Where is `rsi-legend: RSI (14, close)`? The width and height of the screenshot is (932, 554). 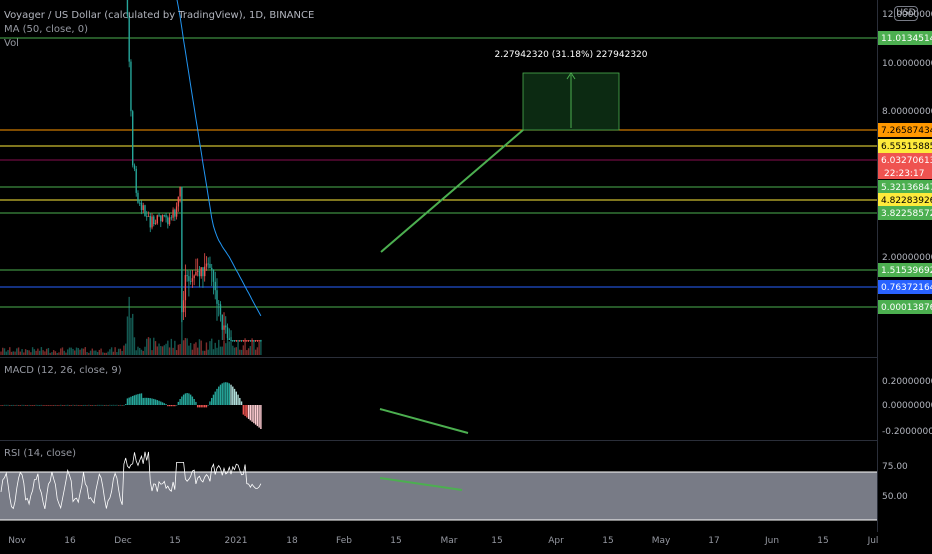 rsi-legend: RSI (14, close) is located at coordinates (40, 453).